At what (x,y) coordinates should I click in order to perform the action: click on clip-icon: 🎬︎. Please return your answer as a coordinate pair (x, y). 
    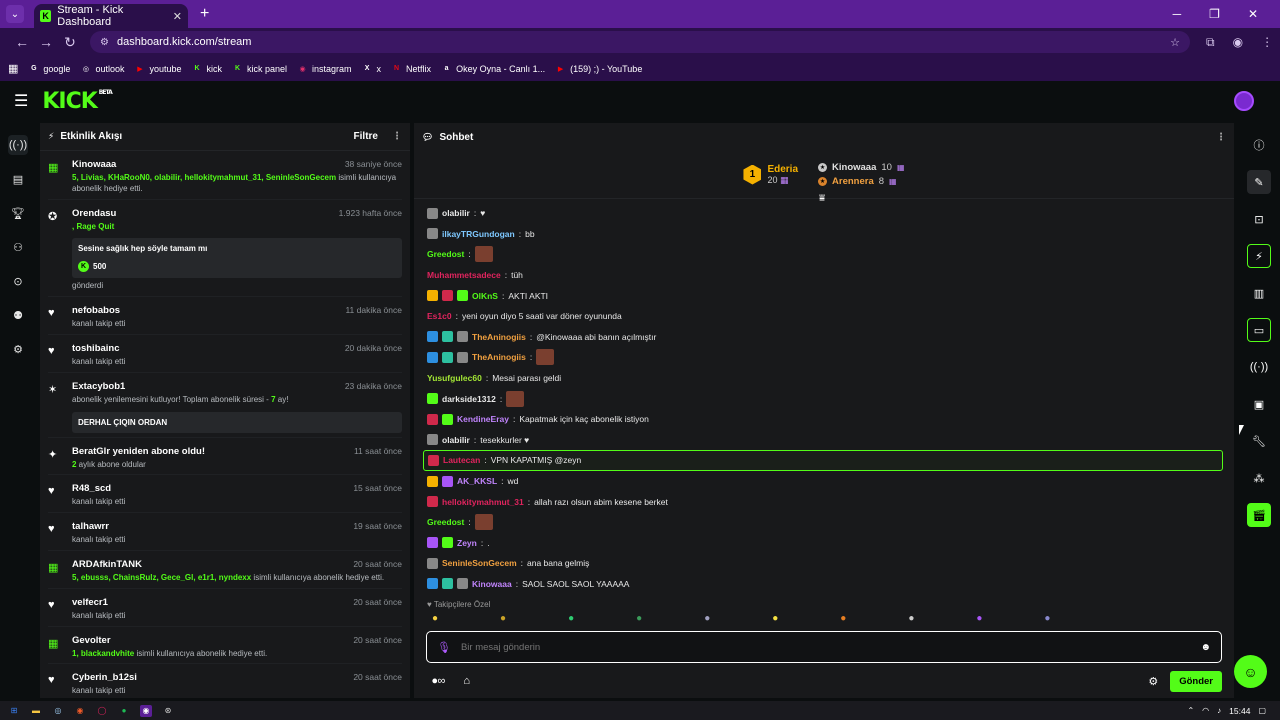
    Looking at the image, I should click on (1259, 515).